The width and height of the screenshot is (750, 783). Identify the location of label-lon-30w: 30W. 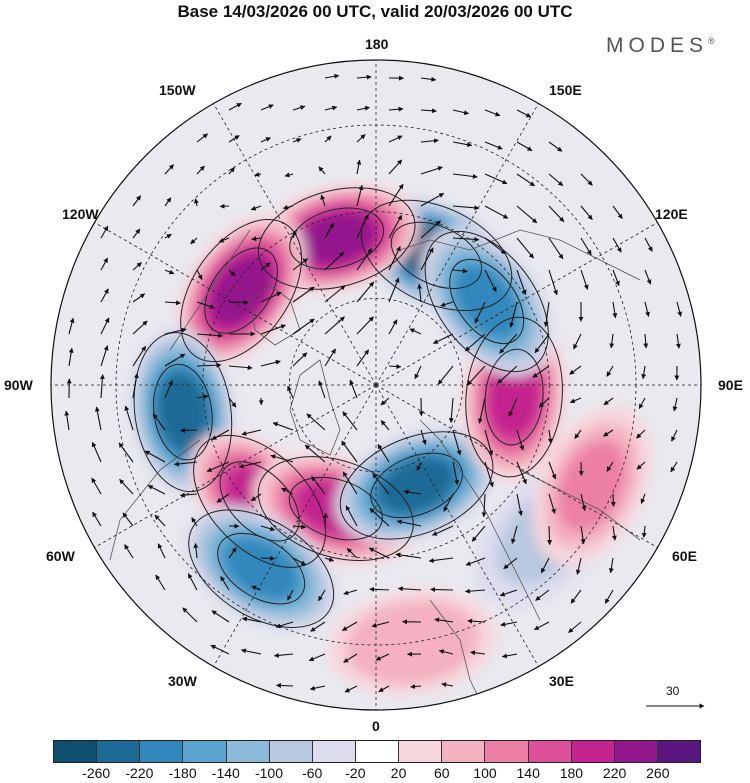
(182, 681).